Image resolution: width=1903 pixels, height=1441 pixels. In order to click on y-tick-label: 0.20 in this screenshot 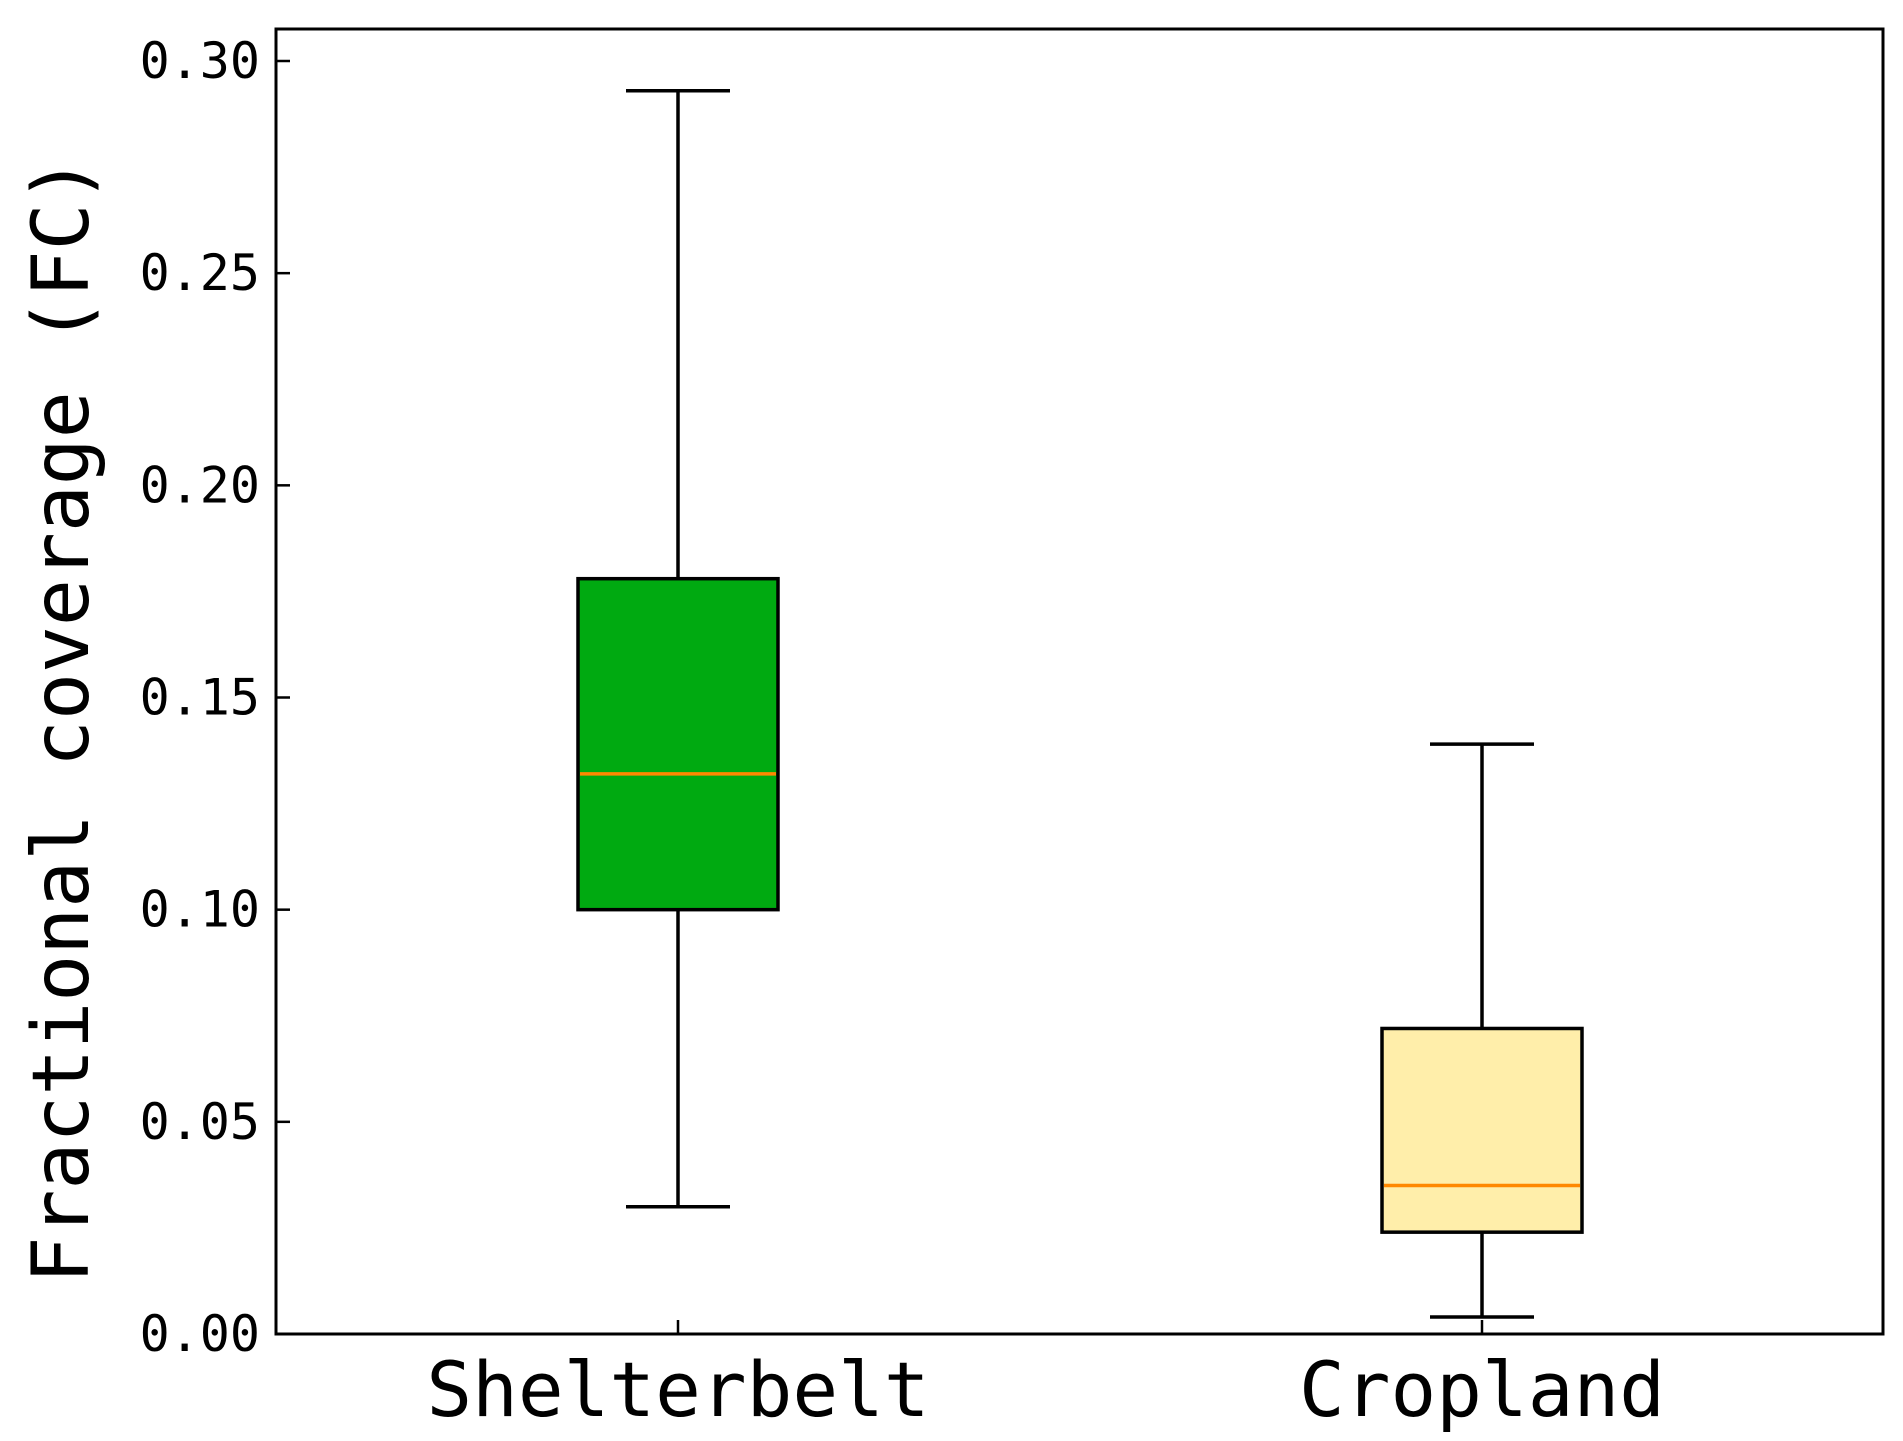, I will do `click(200, 485)`.